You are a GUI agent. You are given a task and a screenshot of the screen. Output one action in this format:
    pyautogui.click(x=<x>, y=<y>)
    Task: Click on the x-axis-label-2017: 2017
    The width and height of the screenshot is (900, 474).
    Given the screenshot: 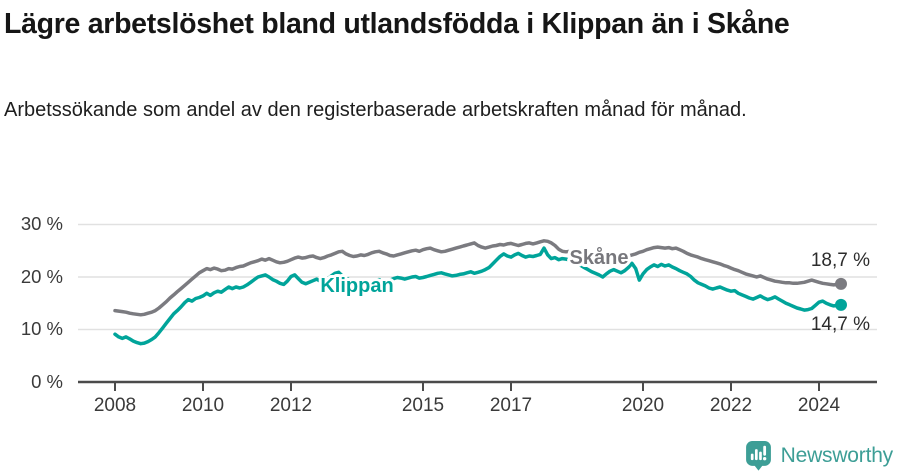 What is the action you would take?
    pyautogui.click(x=511, y=405)
    